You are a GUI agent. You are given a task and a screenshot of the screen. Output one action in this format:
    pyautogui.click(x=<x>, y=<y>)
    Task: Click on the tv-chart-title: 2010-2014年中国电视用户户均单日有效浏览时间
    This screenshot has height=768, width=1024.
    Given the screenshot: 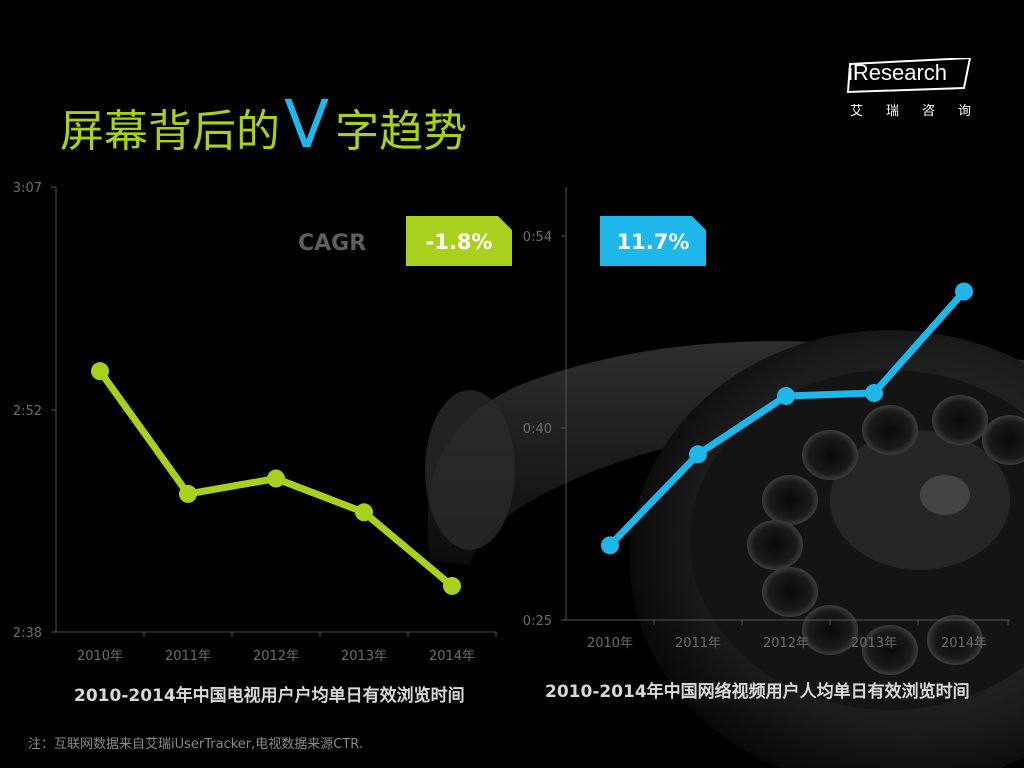 What is the action you would take?
    pyautogui.click(x=269, y=696)
    